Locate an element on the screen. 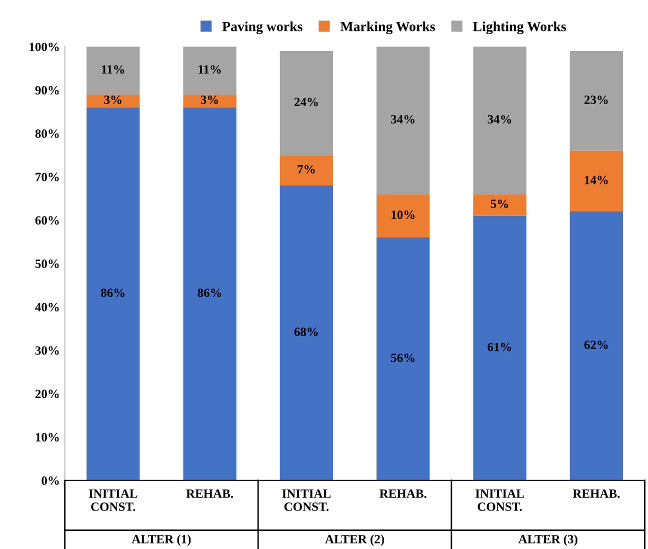  y-tick-label: 10% is located at coordinates (47, 437).